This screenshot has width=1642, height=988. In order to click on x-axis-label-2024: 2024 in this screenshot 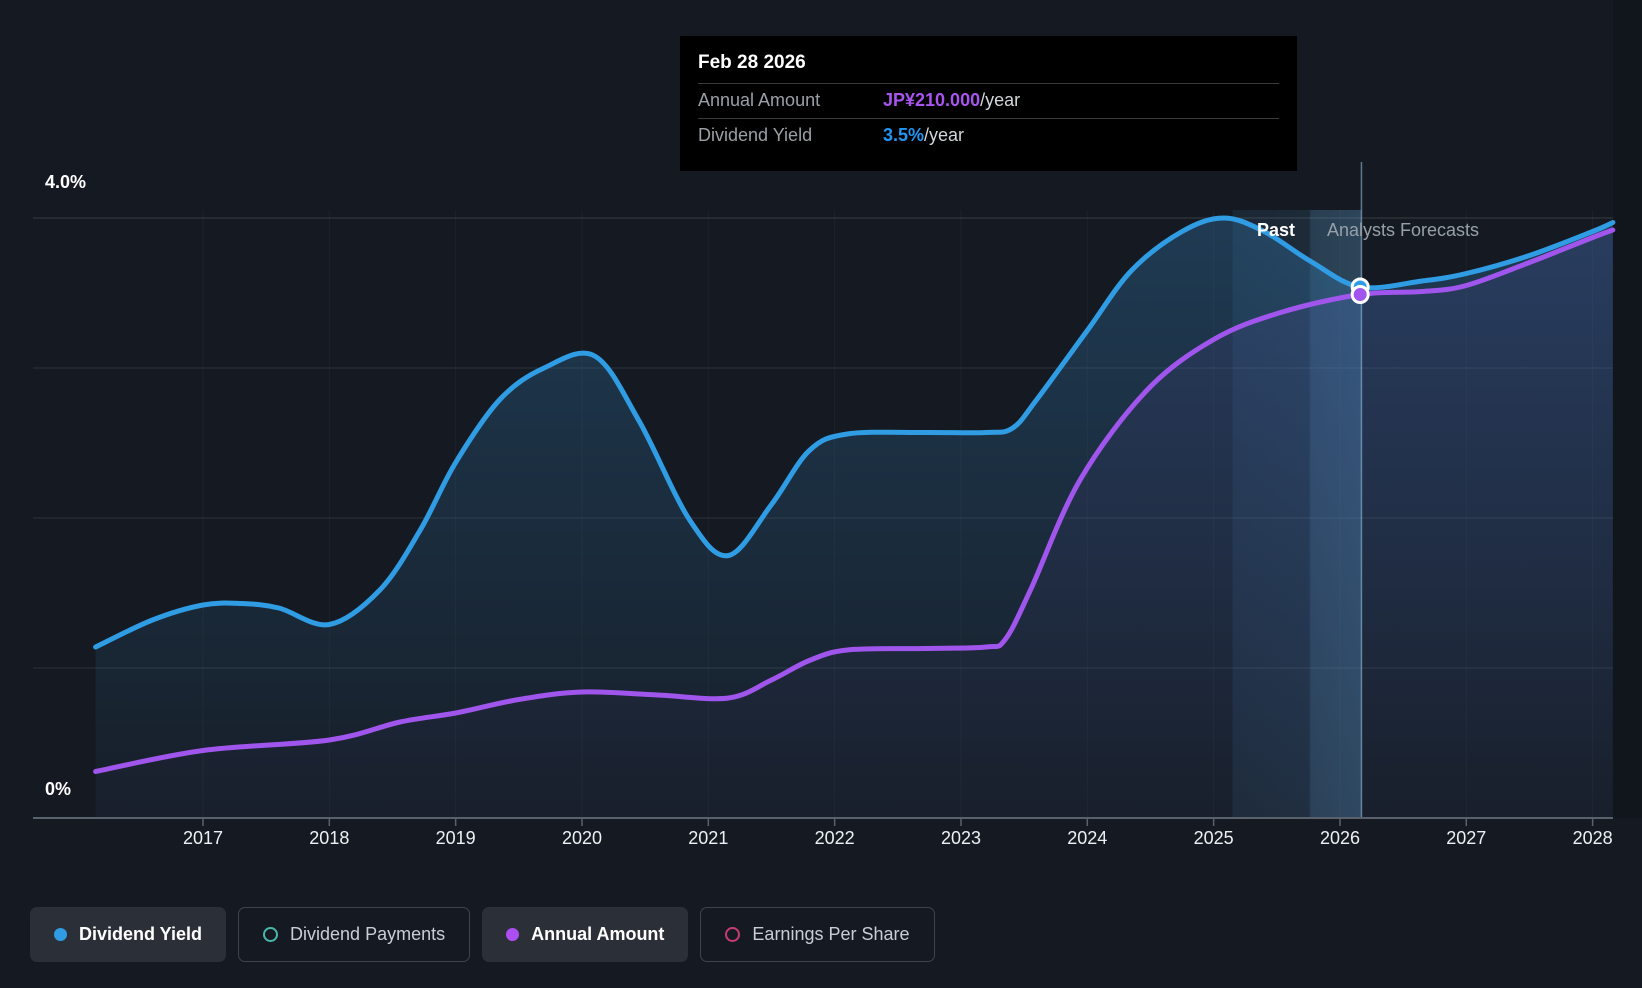, I will do `click(1087, 838)`.